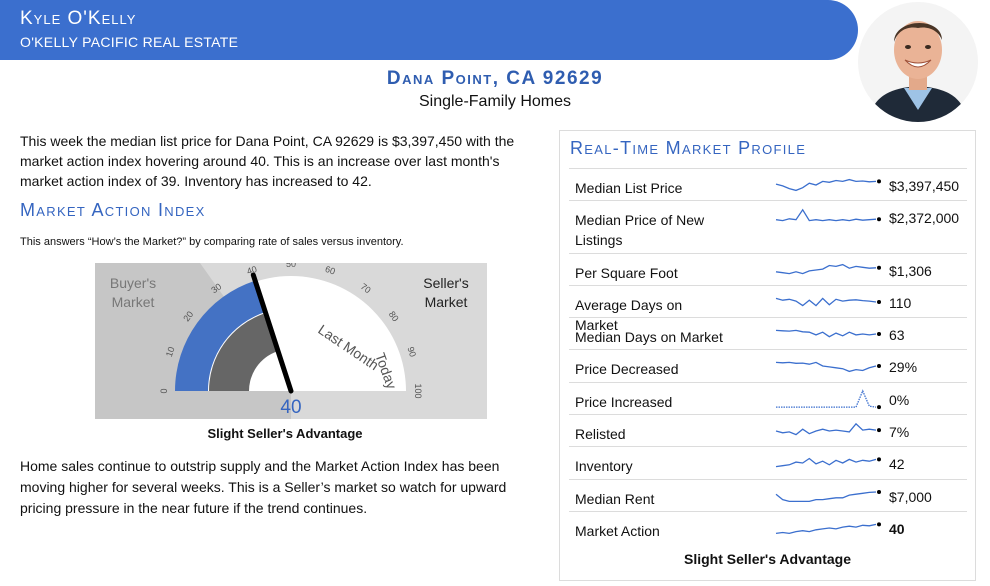 The height and width of the screenshot is (586, 990). What do you see at coordinates (924, 218) in the screenshot?
I see `profile-row-value: $2,372,000` at bounding box center [924, 218].